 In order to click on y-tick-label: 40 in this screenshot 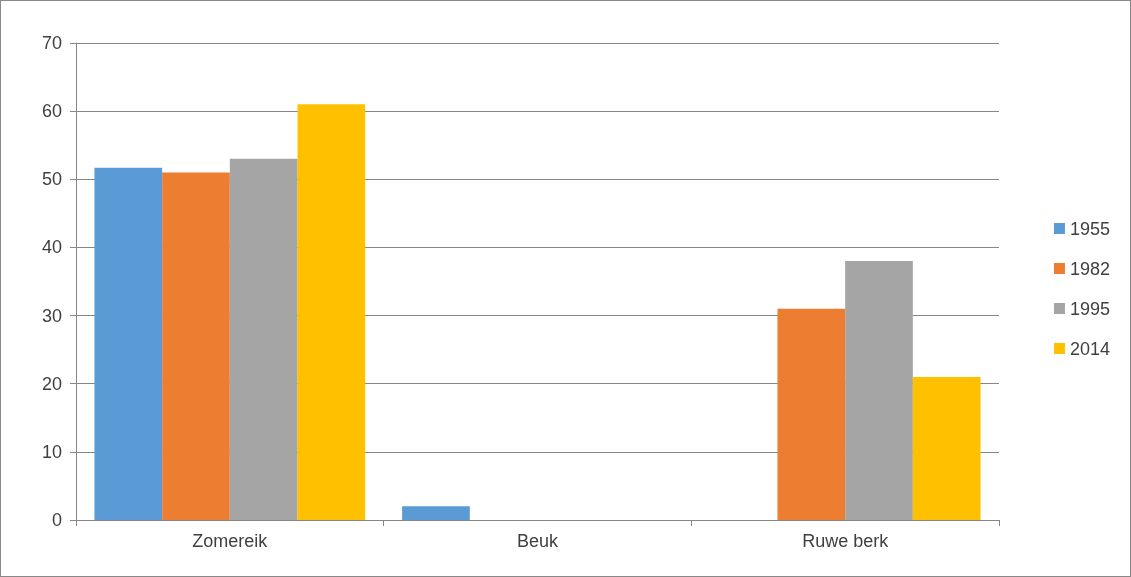, I will do `click(51, 247)`.